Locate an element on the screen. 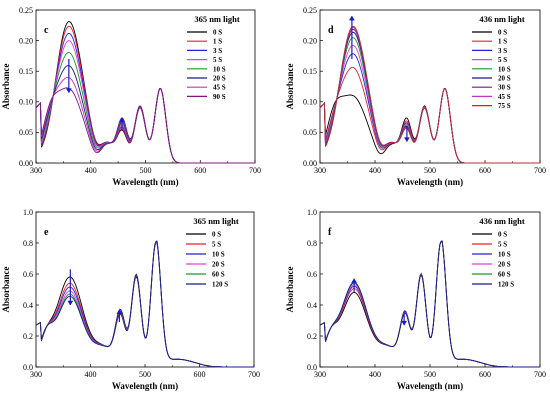  panel-letter: f is located at coordinates (330, 232).